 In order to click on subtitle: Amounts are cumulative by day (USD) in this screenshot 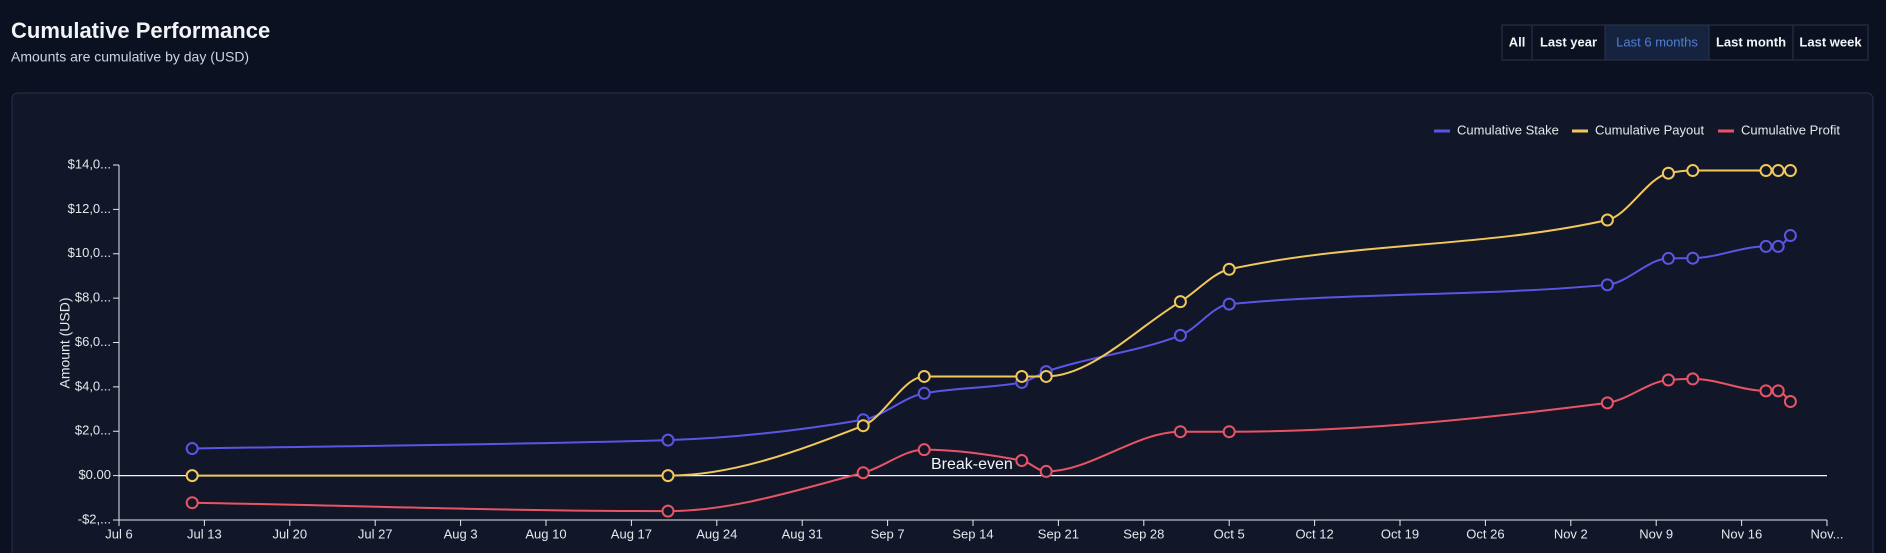, I will do `click(130, 57)`.